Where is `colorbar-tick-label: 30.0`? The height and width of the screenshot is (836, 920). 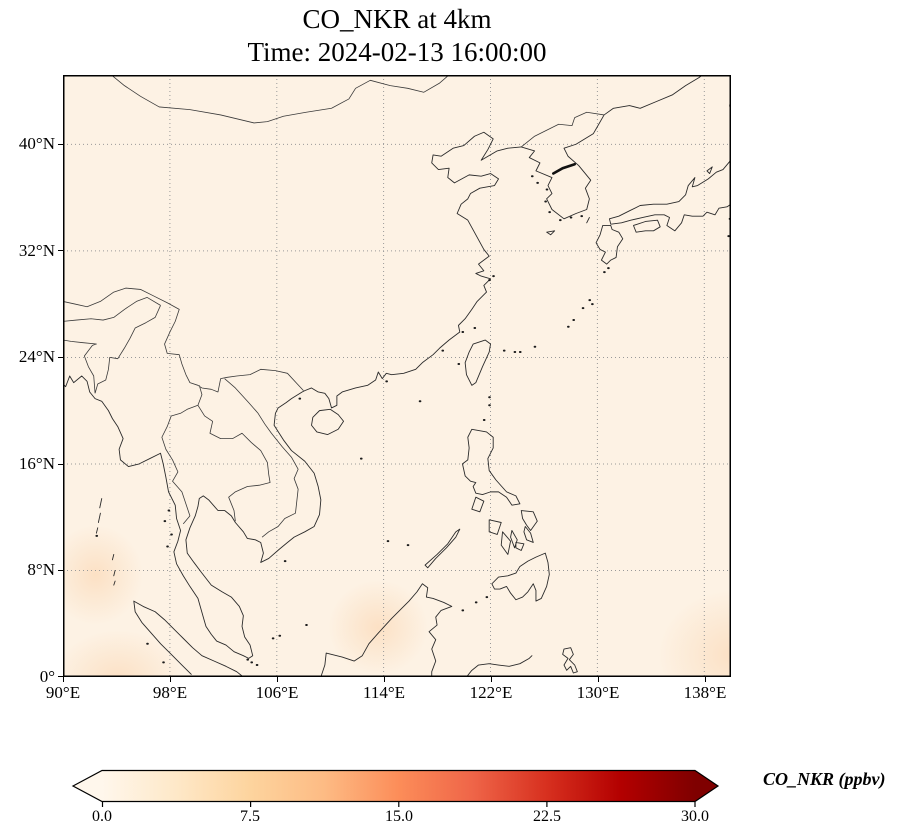 colorbar-tick-label: 30.0 is located at coordinates (695, 816).